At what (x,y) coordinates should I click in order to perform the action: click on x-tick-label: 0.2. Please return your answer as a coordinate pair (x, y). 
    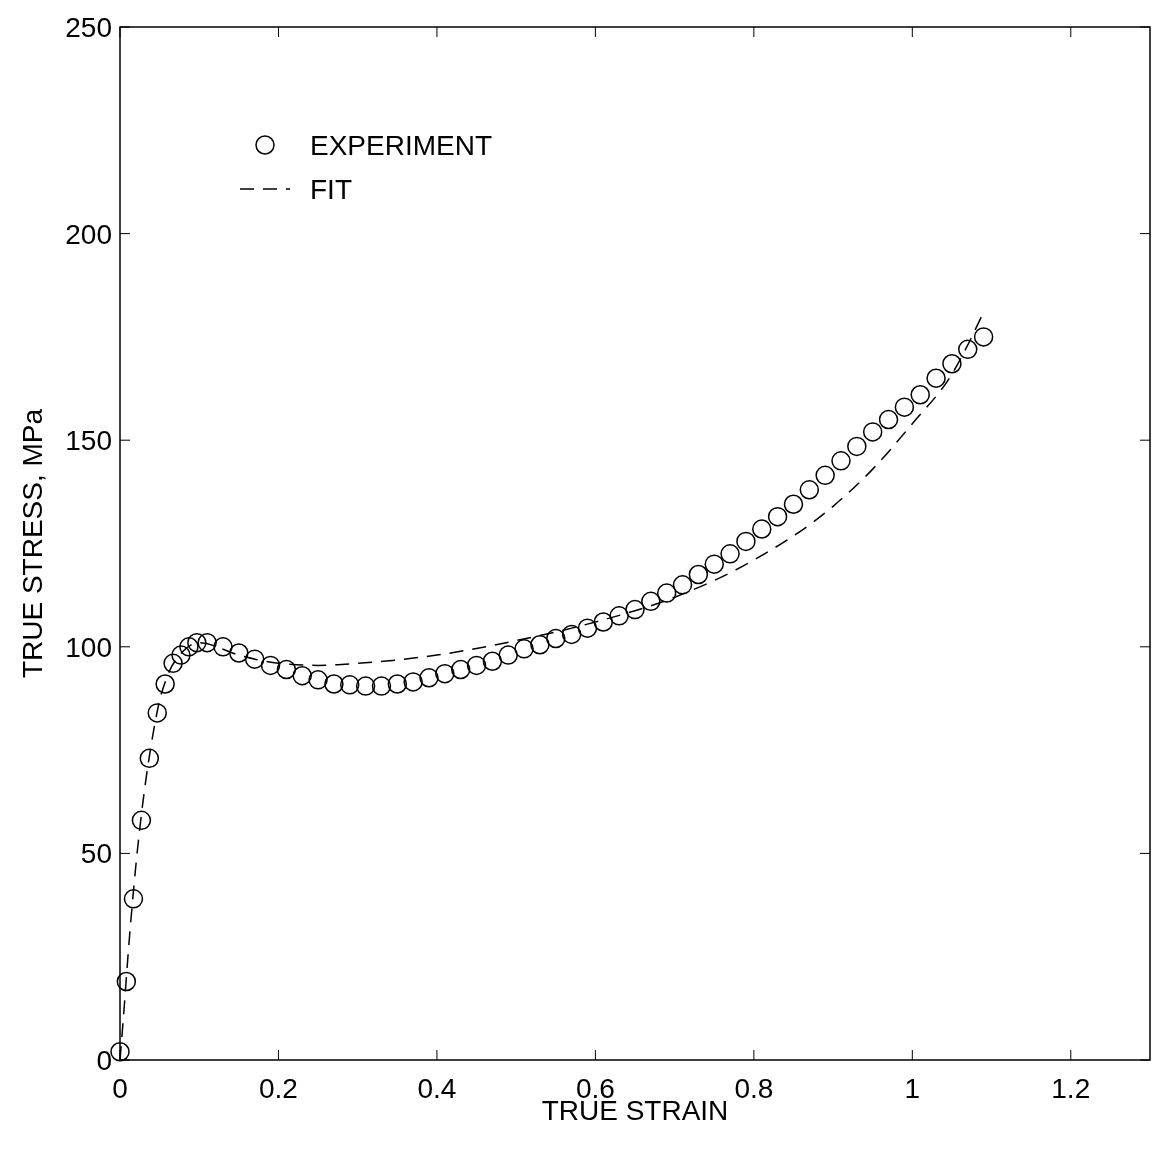
    Looking at the image, I should click on (278, 1088).